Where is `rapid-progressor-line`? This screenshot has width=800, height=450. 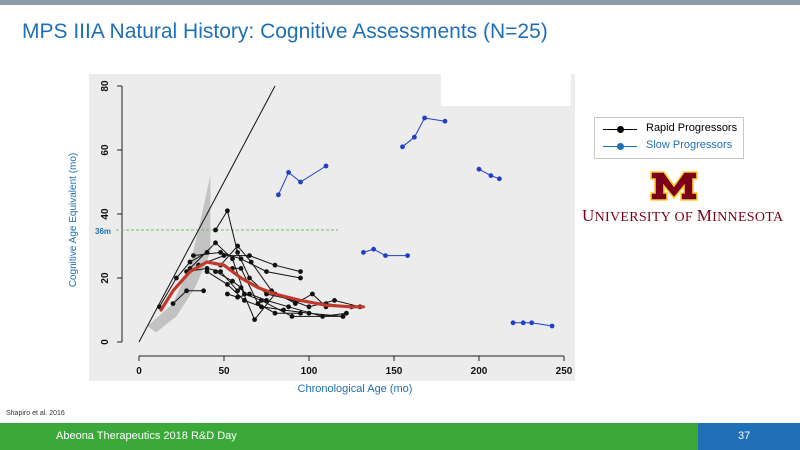 rapid-progressor-line is located at coordinates (183, 279).